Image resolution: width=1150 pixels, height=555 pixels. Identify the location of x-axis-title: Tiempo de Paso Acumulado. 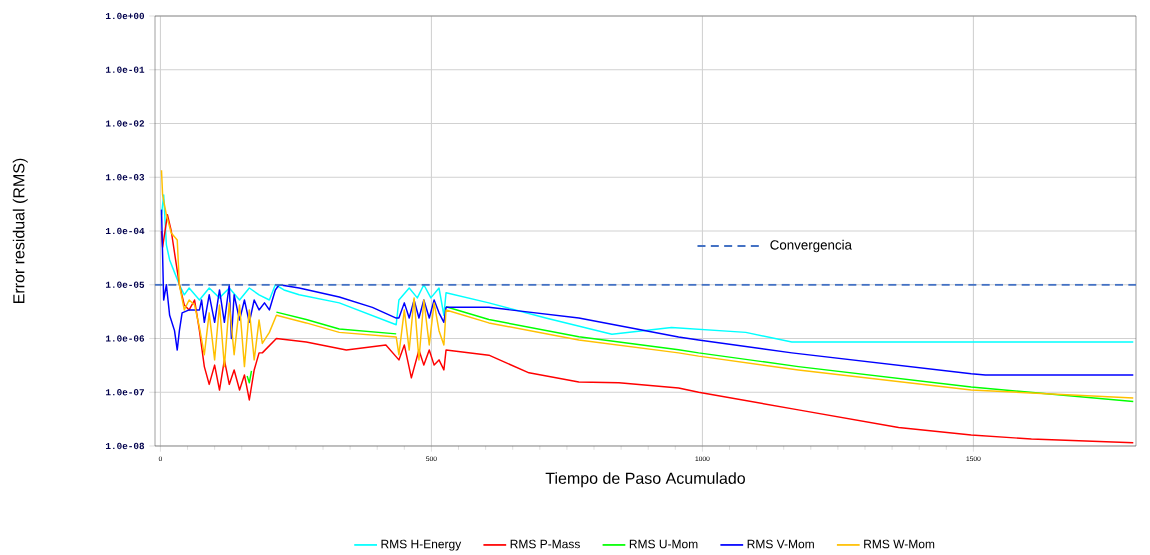
(645, 479).